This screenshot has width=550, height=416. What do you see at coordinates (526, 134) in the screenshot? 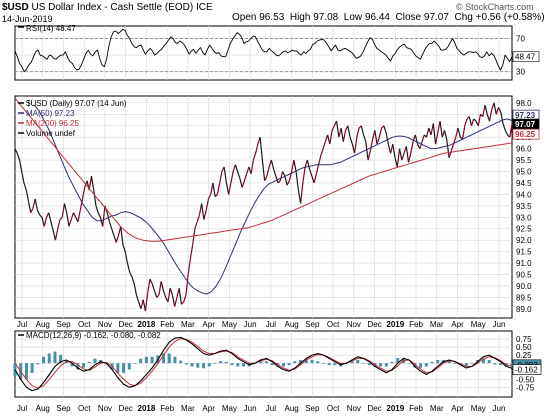
I see `price-last-value-box` at bounding box center [526, 134].